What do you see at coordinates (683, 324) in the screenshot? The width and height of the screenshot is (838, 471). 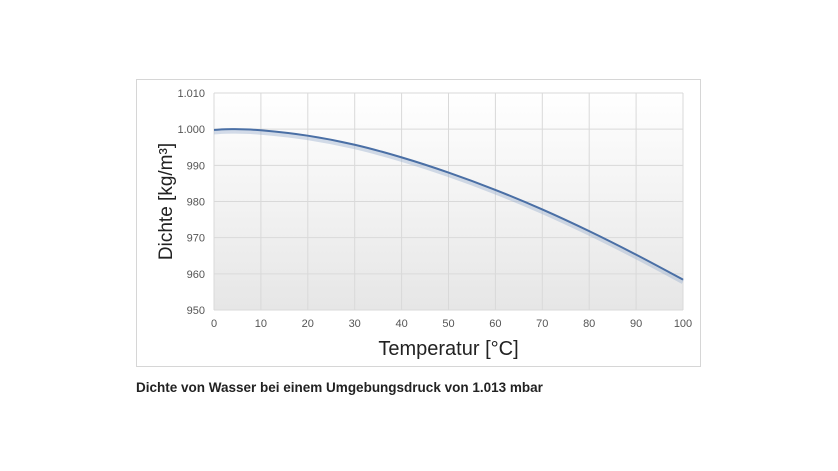 I see `x-tick-label: 100` at bounding box center [683, 324].